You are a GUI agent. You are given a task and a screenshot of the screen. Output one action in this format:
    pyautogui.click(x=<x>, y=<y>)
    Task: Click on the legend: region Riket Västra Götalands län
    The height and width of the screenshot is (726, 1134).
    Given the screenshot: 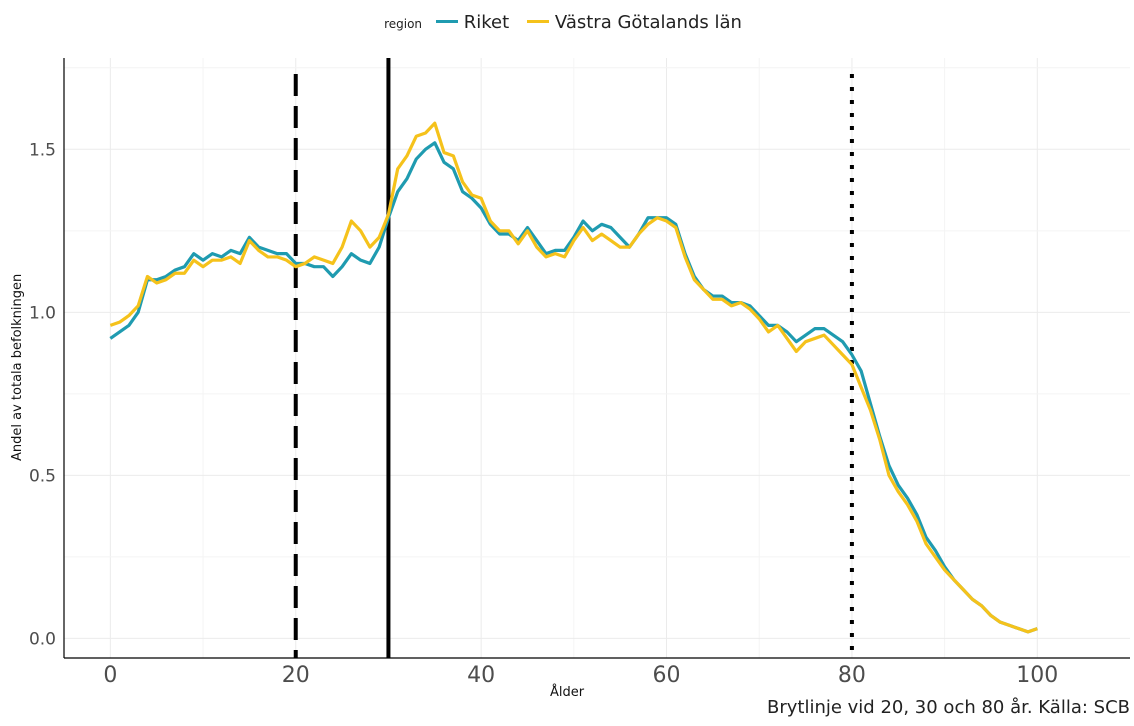 What is the action you would take?
    pyautogui.click(x=567, y=22)
    